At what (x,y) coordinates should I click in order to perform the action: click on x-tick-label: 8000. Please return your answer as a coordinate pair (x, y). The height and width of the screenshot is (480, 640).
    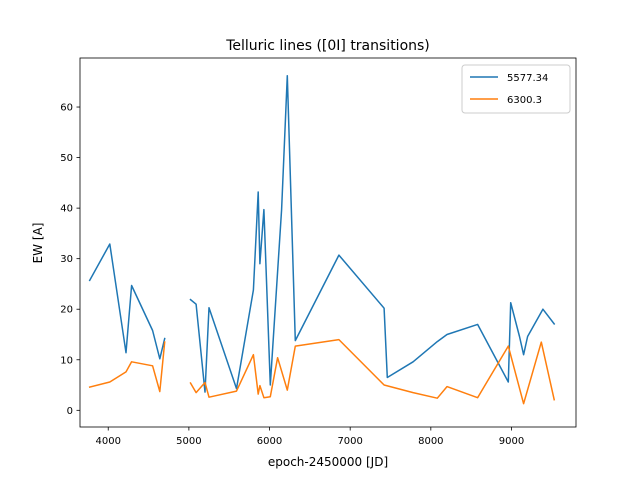
    Looking at the image, I should click on (430, 441).